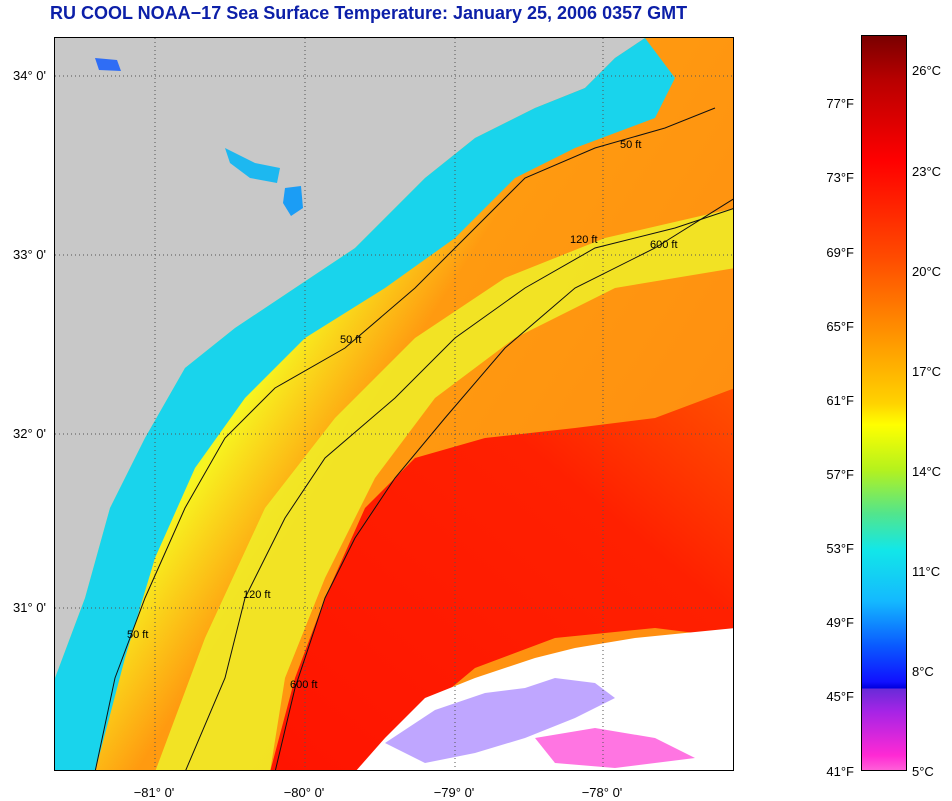 The width and height of the screenshot is (952, 801). Describe the element at coordinates (840, 400) in the screenshot. I see `colorbar-f-label: 61°F` at that location.